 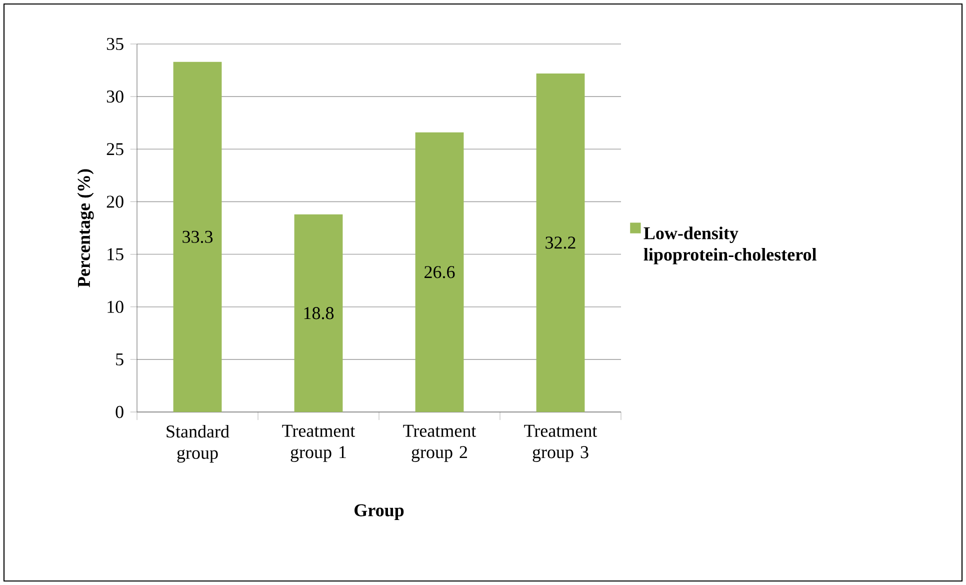 I want to click on data-label: 32.2, so click(x=561, y=242).